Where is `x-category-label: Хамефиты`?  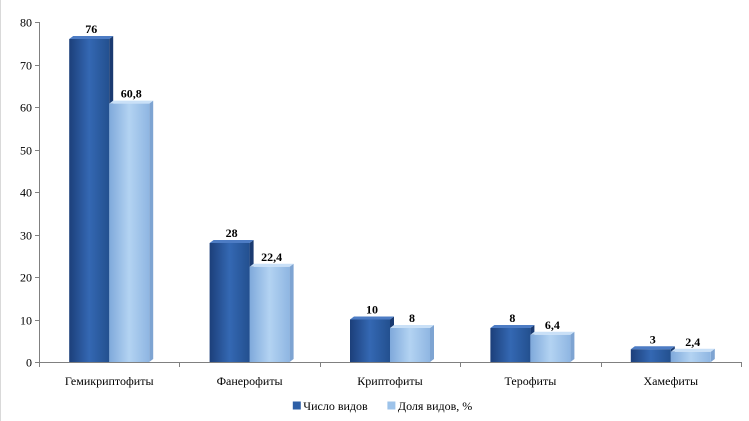 x-category-label: Хамефиты is located at coordinates (671, 381).